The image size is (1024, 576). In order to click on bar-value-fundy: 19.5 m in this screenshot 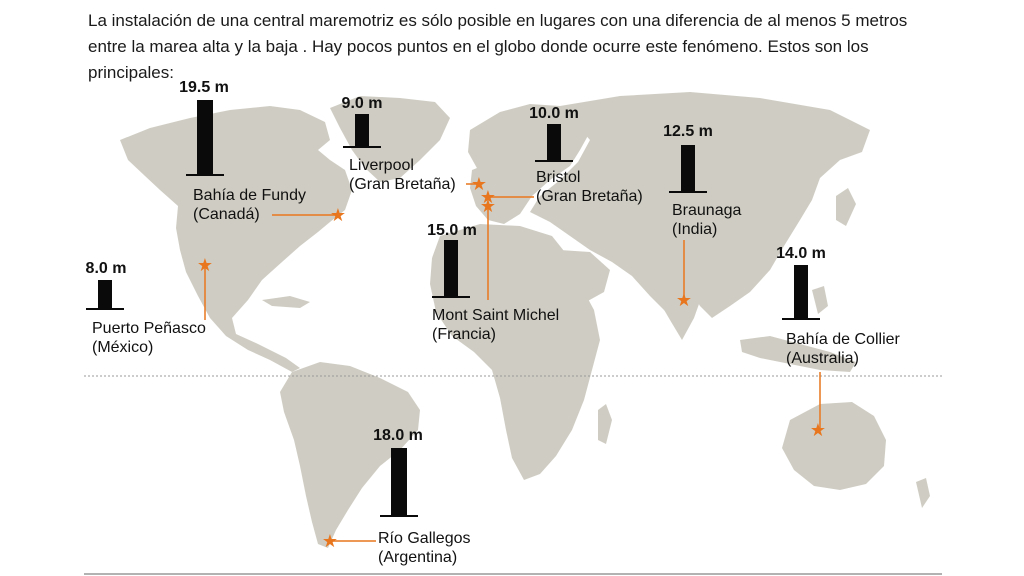, I will do `click(204, 87)`.